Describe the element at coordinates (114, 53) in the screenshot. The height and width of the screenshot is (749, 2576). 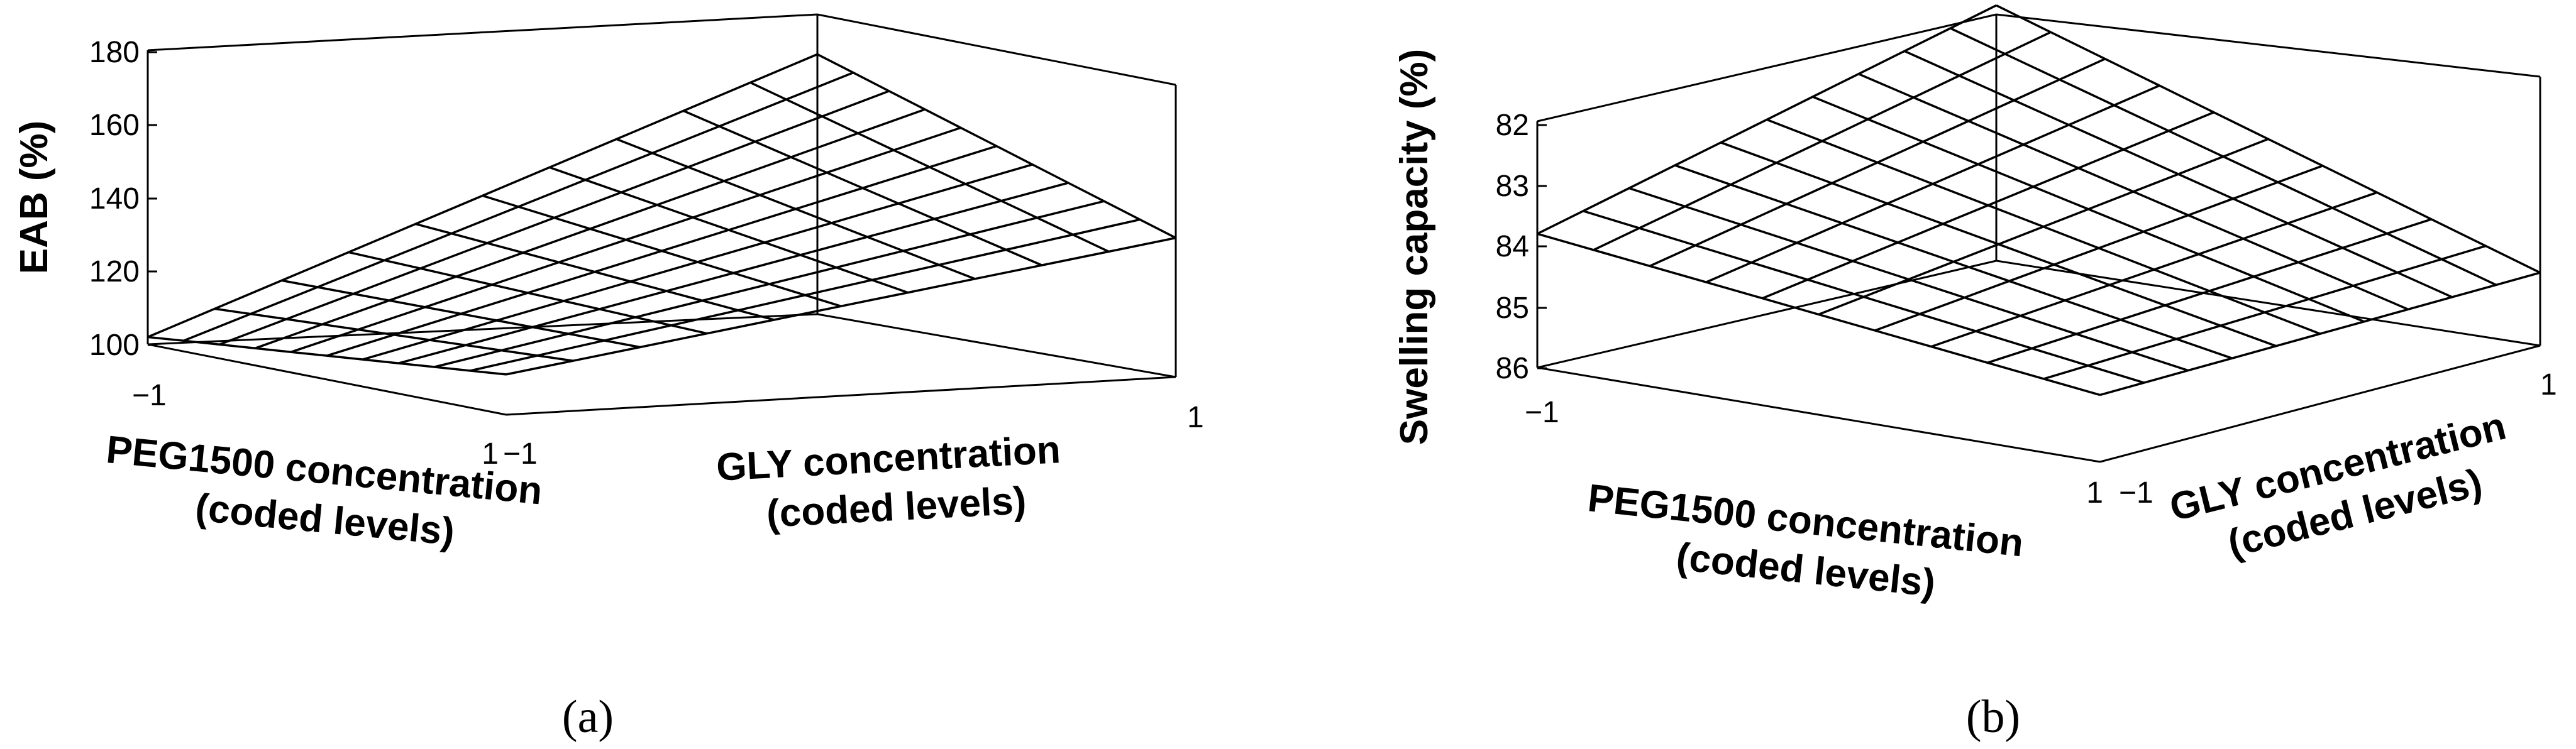
I see `panel-a-z-tick-4: 180` at that location.